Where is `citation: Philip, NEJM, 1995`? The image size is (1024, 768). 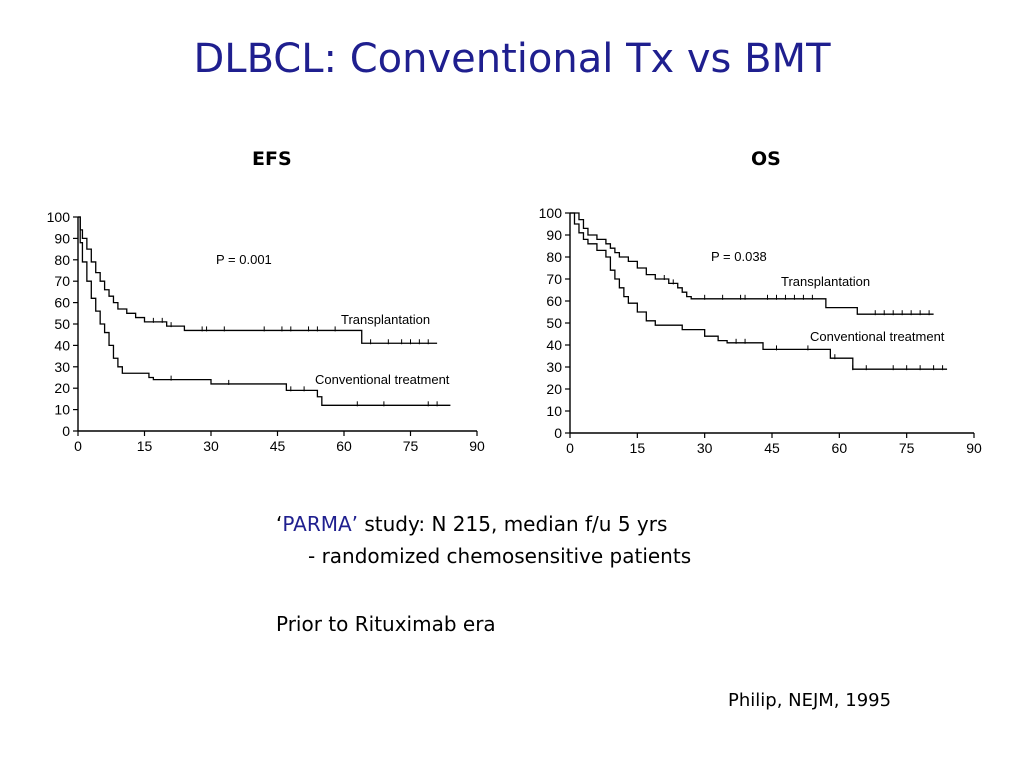 citation: Philip, NEJM, 1995 is located at coordinates (810, 700).